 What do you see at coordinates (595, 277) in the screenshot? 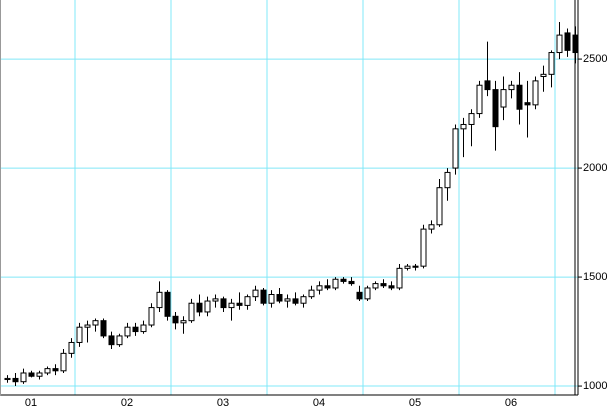
I see `y-tick-label: 1500` at bounding box center [595, 277].